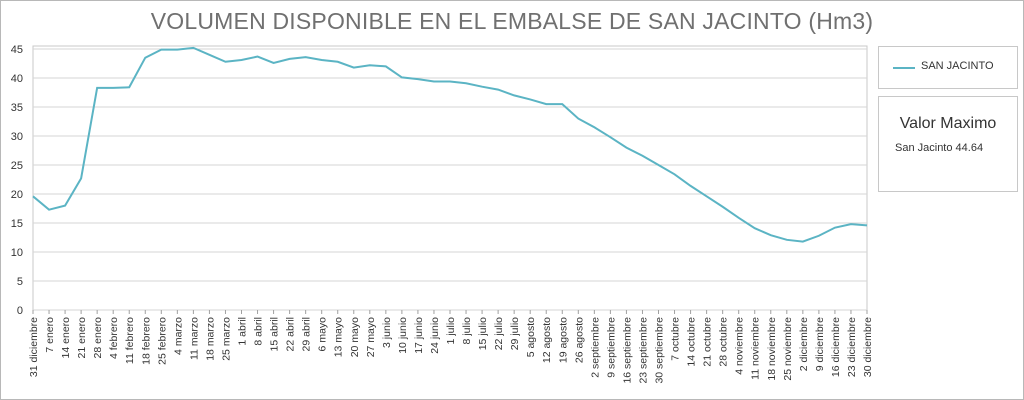  What do you see at coordinates (17, 253) in the screenshot?
I see `y-tick-label: 10` at bounding box center [17, 253].